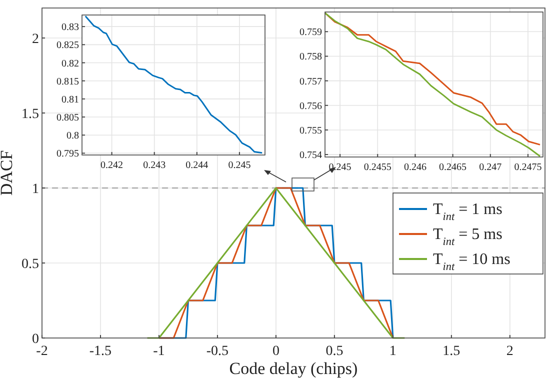 This screenshot has height=385, width=550. What do you see at coordinates (67, 154) in the screenshot?
I see `y-tick-label: 0.795` at bounding box center [67, 154].